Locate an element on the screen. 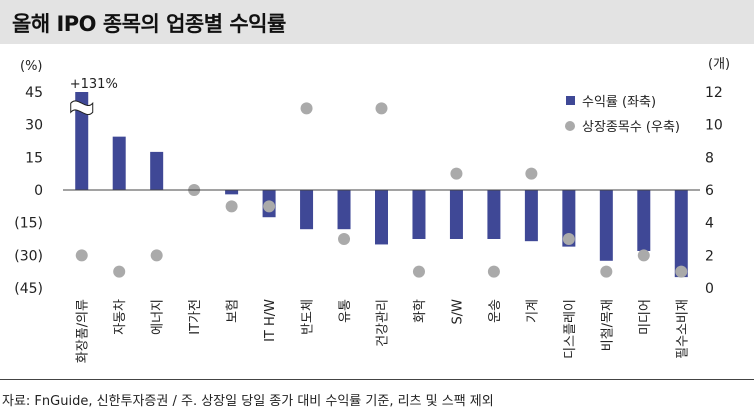 Image resolution: width=754 pixels, height=419 pixels. legend-point-label: 상장종목수 (우축) is located at coordinates (631, 127).